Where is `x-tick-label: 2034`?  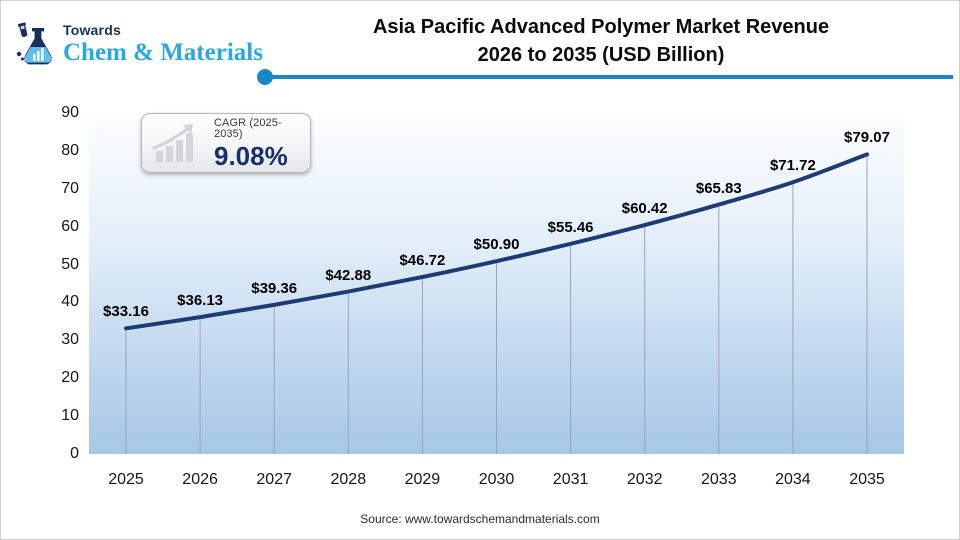 x-tick-label: 2034 is located at coordinates (793, 479).